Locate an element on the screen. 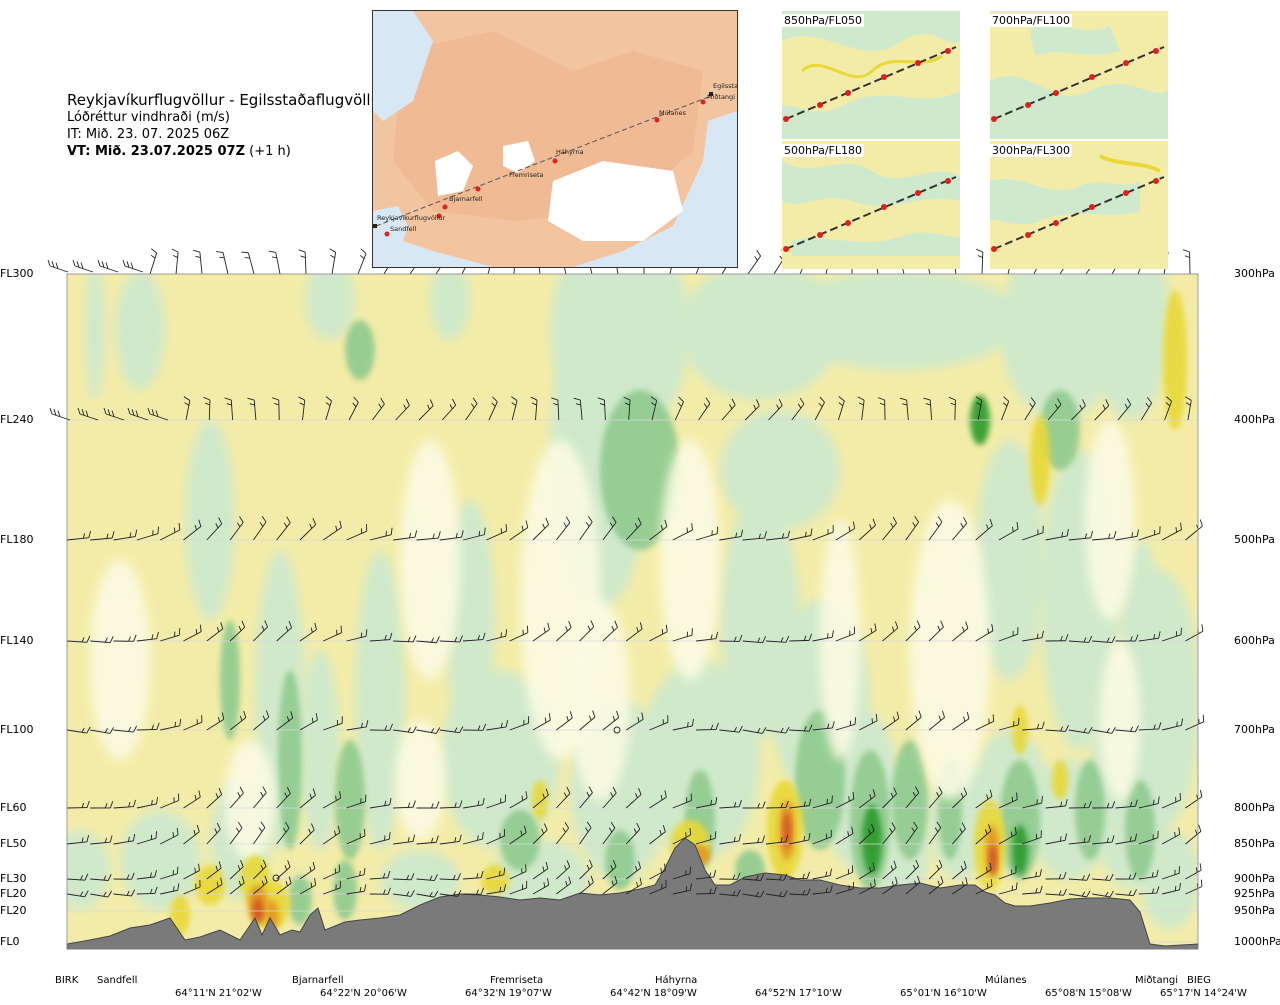  waypoint-label: Sandfell is located at coordinates (117, 980).